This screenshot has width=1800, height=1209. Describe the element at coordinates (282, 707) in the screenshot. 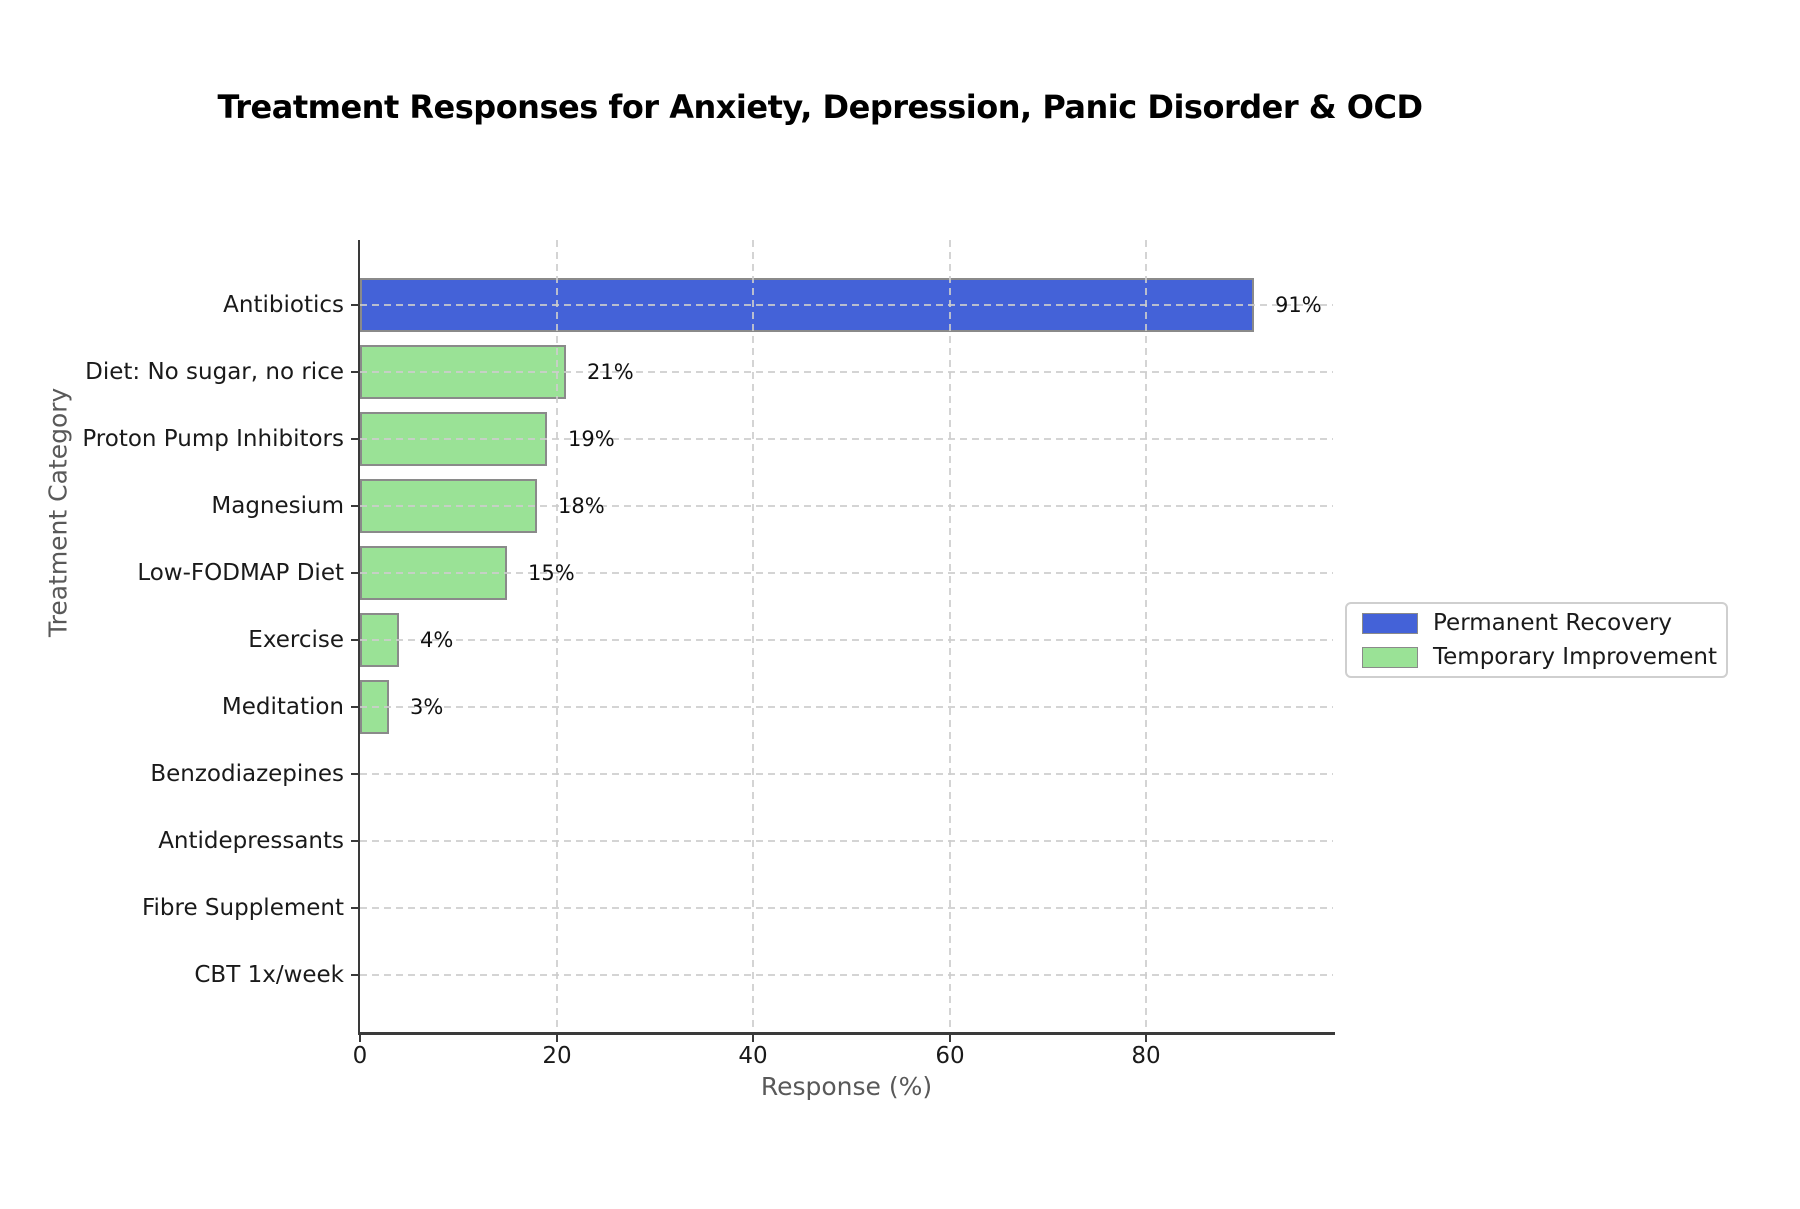

I see `category-label: Meditation` at that location.